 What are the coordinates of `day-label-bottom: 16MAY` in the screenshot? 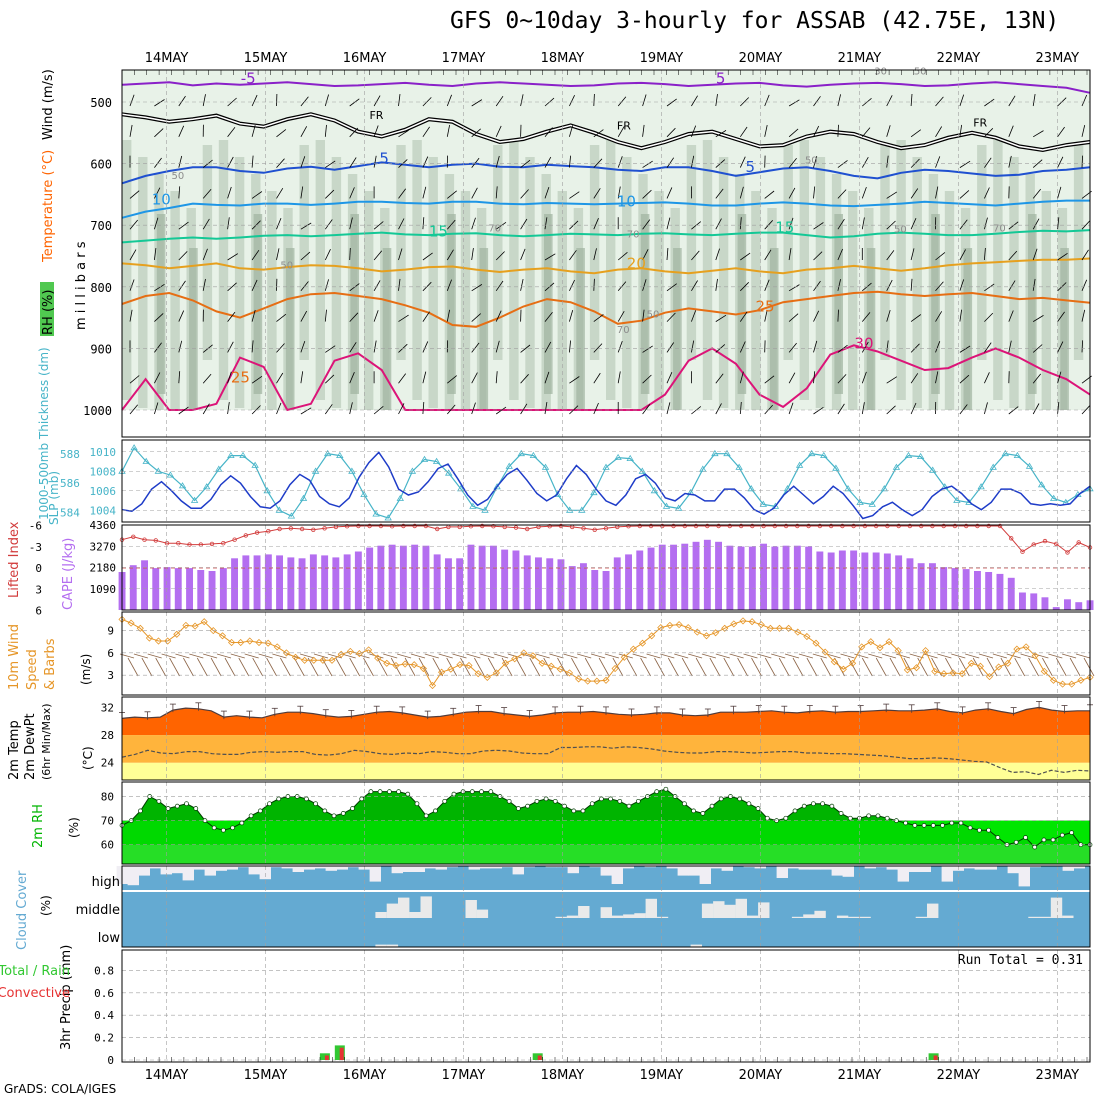 It's located at (365, 1075).